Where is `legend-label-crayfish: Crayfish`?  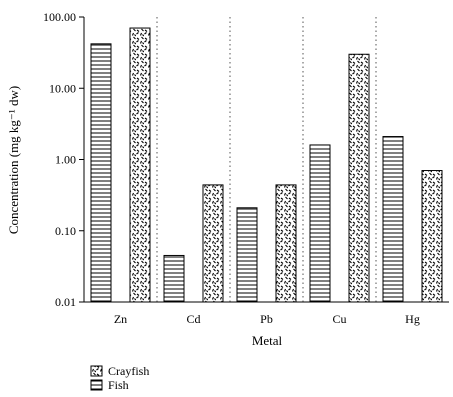 legend-label-crayfish: Crayfish is located at coordinates (128, 371).